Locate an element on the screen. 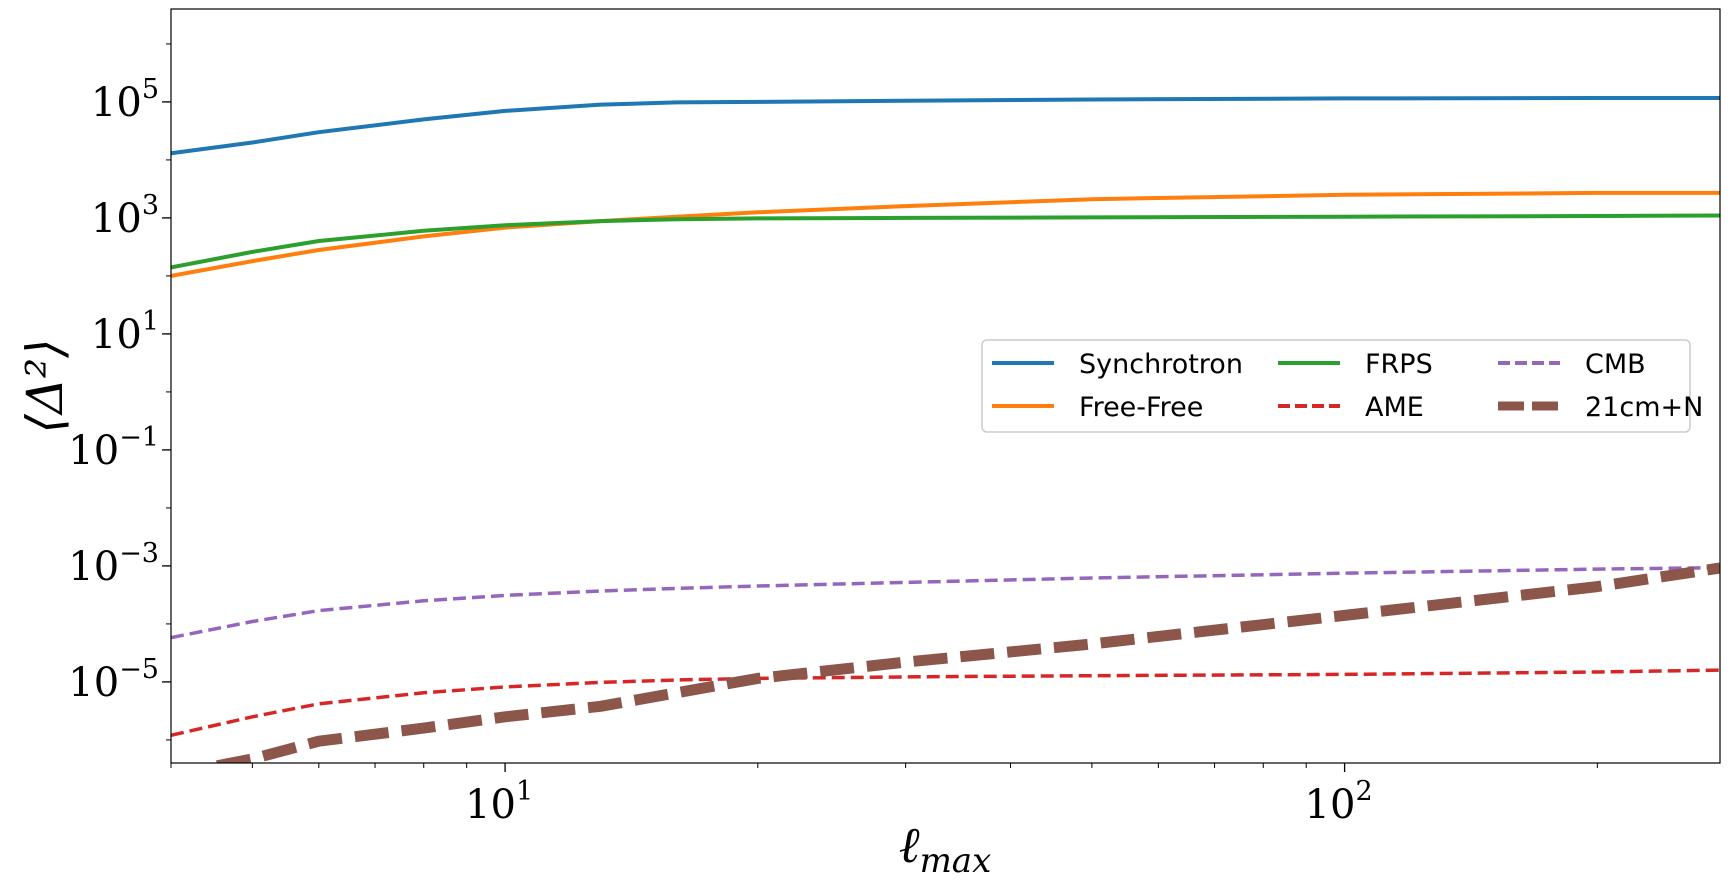 This screenshot has width=1730, height=882. series-line-free-free is located at coordinates (945, 234).